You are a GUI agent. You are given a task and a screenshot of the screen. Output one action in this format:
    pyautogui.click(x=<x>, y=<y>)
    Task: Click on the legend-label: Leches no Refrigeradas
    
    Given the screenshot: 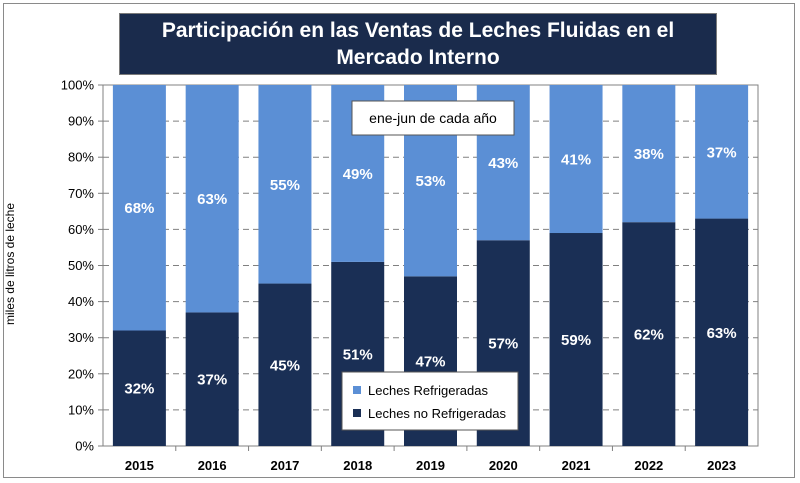 What is the action you would take?
    pyautogui.click(x=437, y=413)
    